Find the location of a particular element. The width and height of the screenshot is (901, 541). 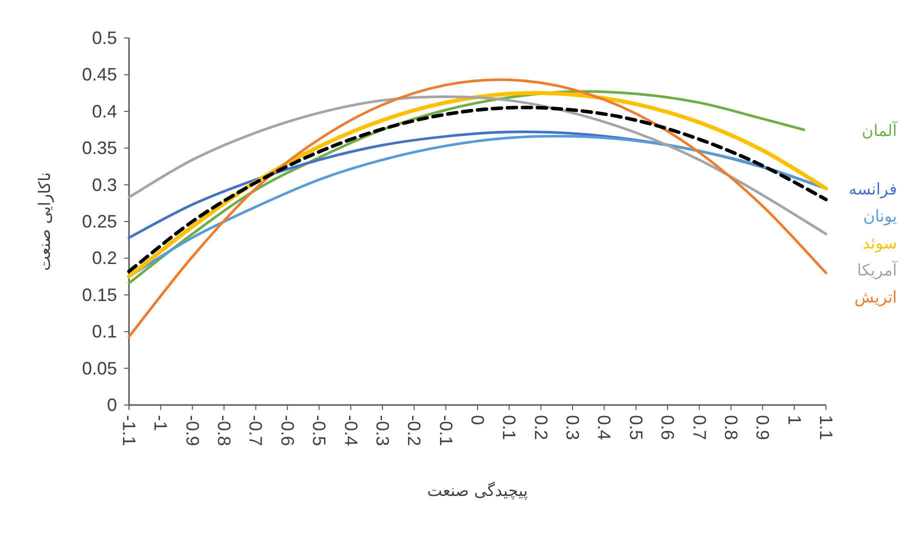

x-tick-label: -0.9 is located at coordinates (192, 430).